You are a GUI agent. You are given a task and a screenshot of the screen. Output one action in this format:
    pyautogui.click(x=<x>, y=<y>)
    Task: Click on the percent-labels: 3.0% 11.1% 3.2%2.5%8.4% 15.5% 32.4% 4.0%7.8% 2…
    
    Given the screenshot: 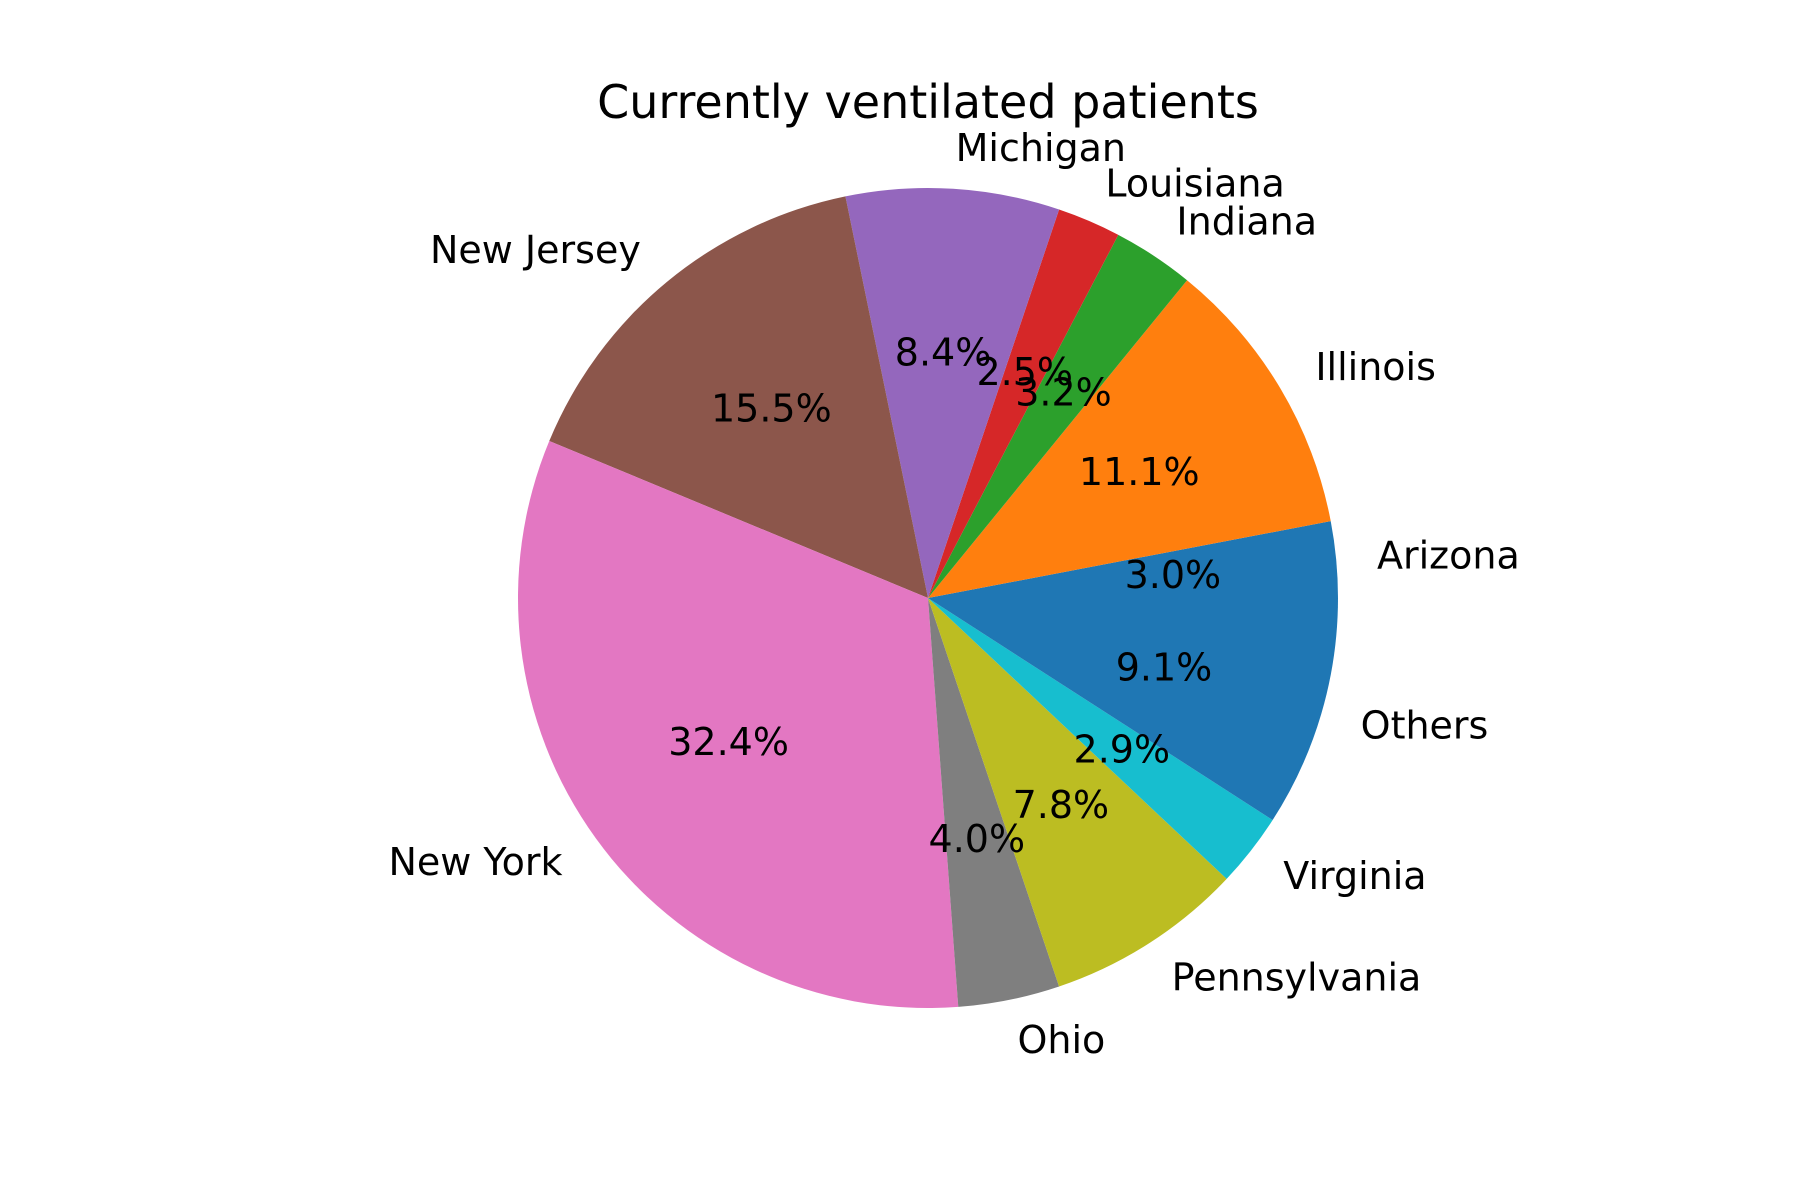 What is the action you would take?
    pyautogui.click(x=944, y=595)
    